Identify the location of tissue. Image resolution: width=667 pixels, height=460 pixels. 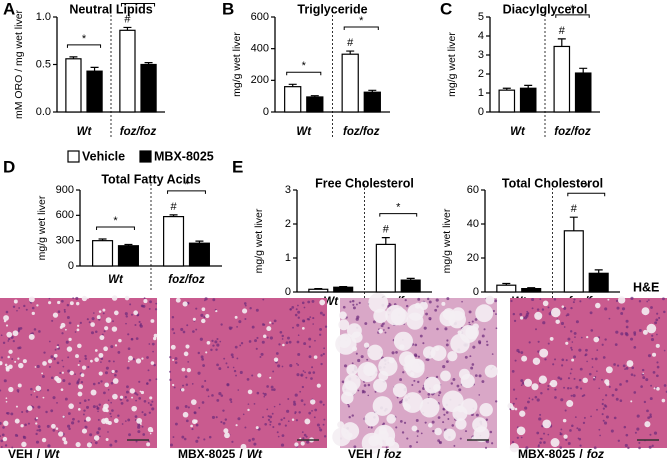
(78, 373).